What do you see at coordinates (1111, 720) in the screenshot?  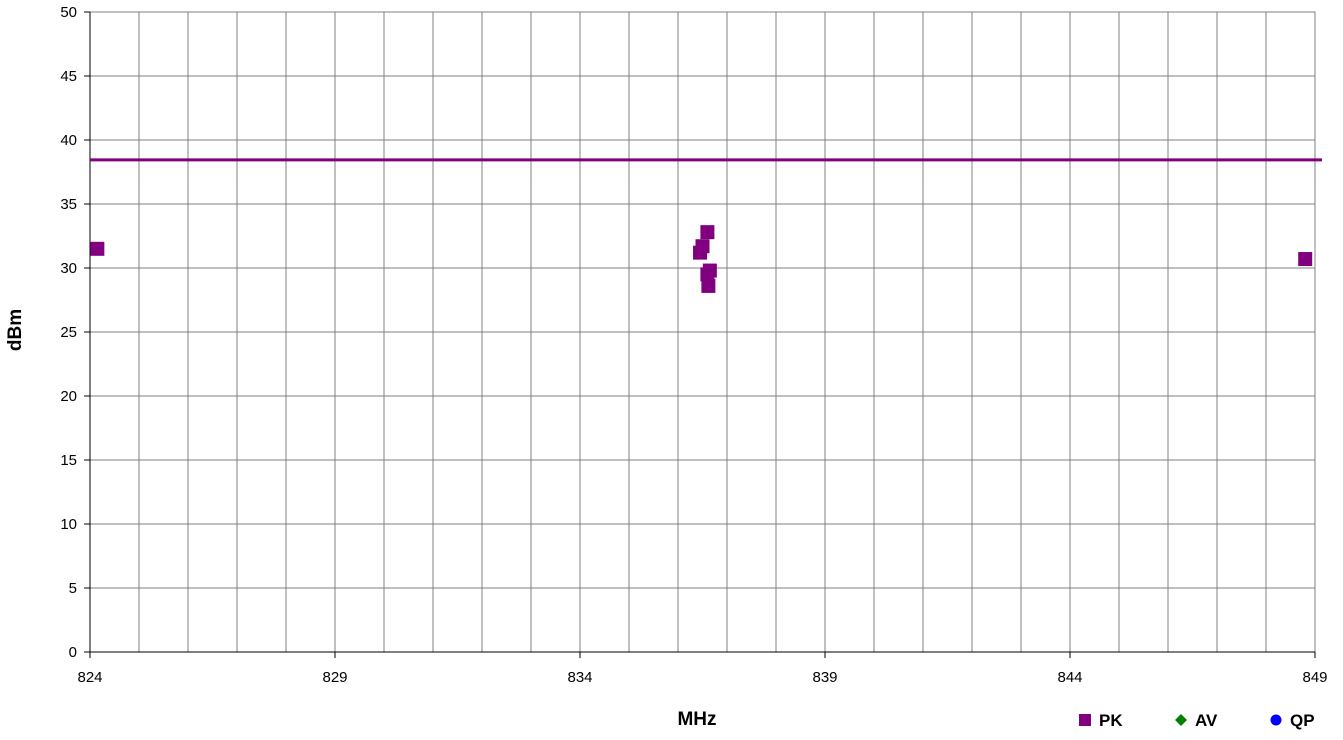 I see `legend-label-pk: PK` at bounding box center [1111, 720].